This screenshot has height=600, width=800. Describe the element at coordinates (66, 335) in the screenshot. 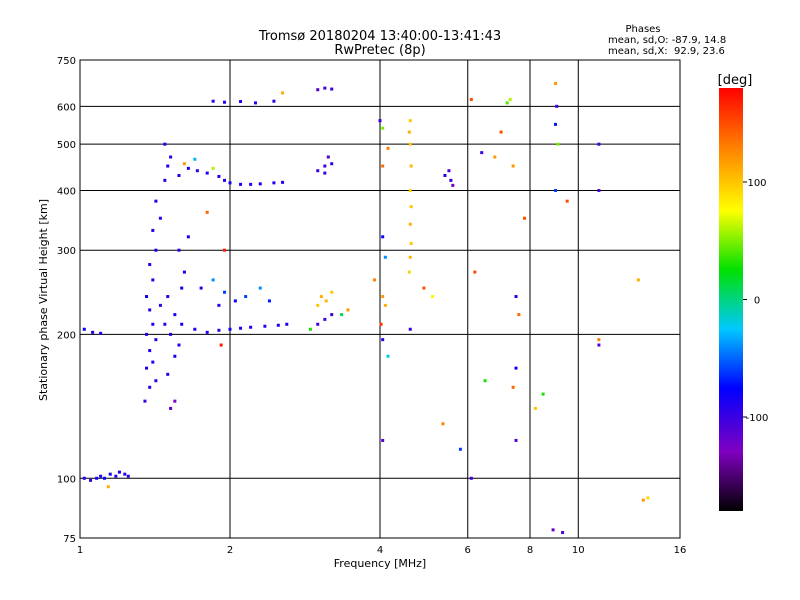

I see `y-tick-label: 200` at that location.